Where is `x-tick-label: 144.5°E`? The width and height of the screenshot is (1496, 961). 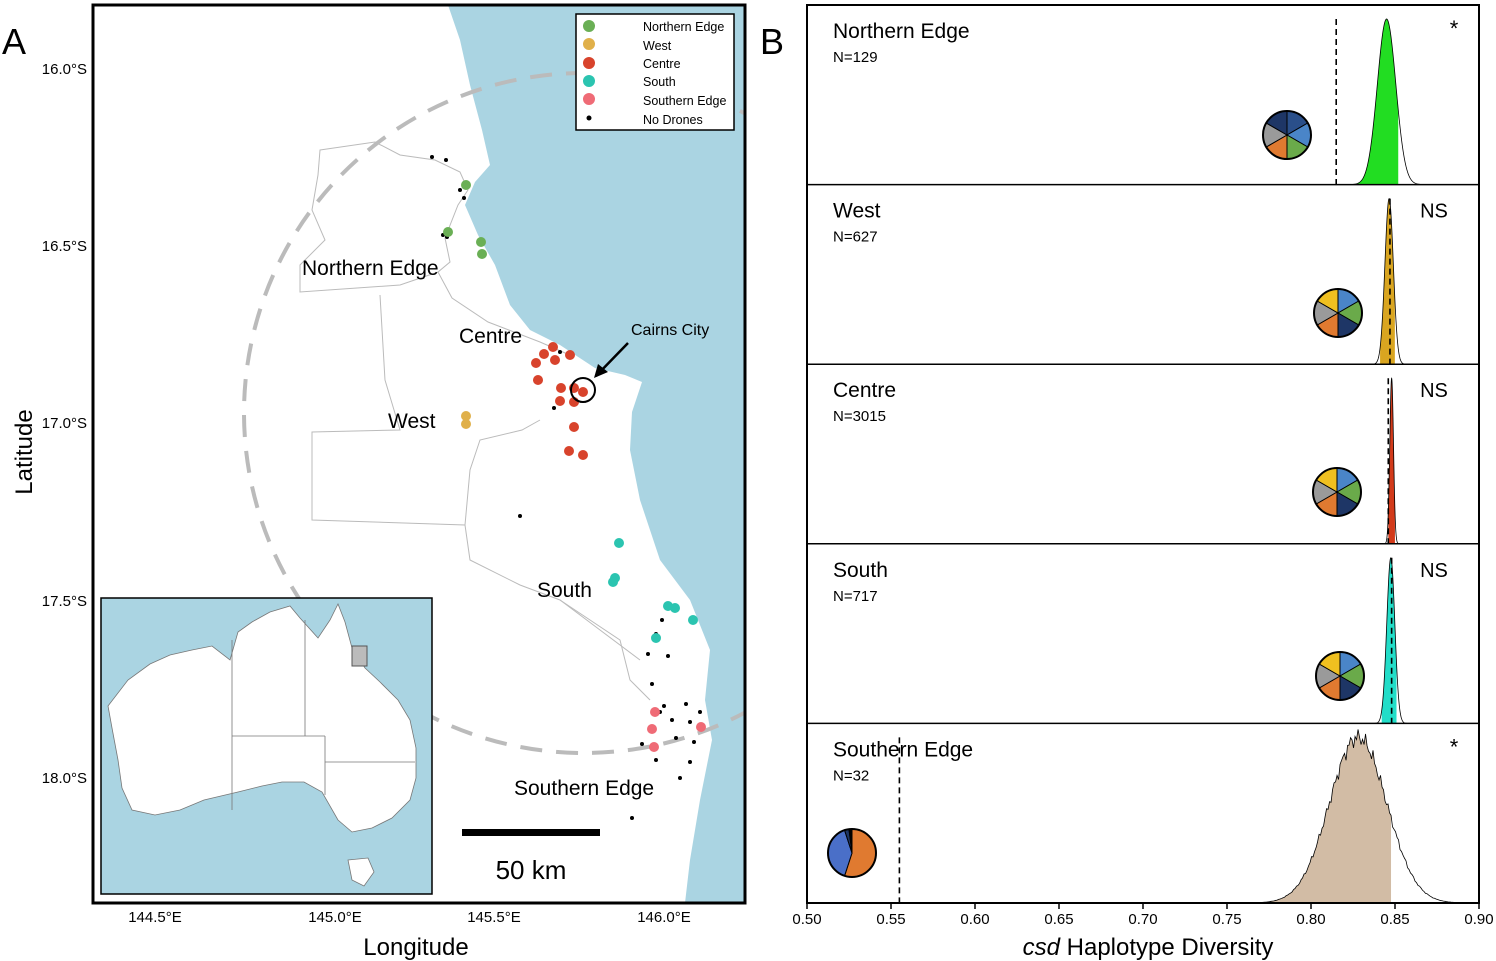 x-tick-label: 144.5°E is located at coordinates (155, 917).